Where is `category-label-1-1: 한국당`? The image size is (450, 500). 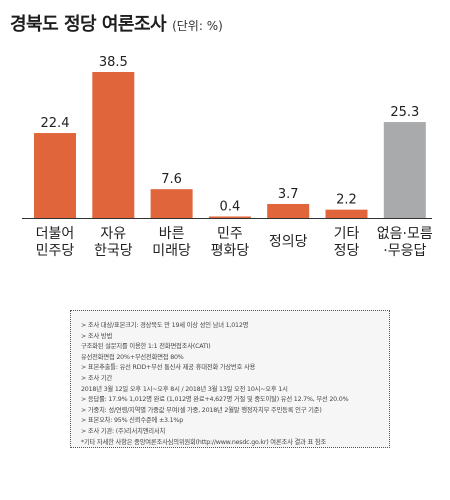
category-label-1-1: 한국당 is located at coordinates (113, 251).